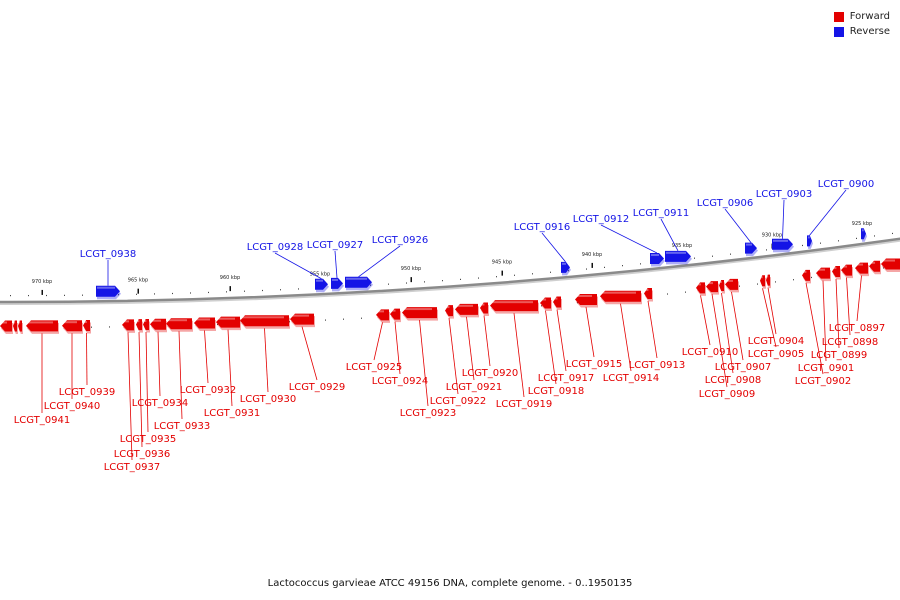 Image resolution: width=900 pixels, height=600 pixels. I want to click on gene-label: LCGT_0901, so click(826, 368).